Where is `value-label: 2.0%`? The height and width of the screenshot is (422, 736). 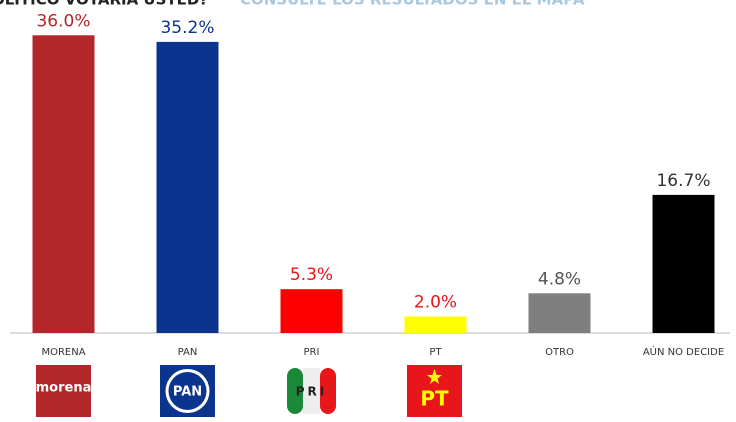 value-label: 2.0% is located at coordinates (435, 302).